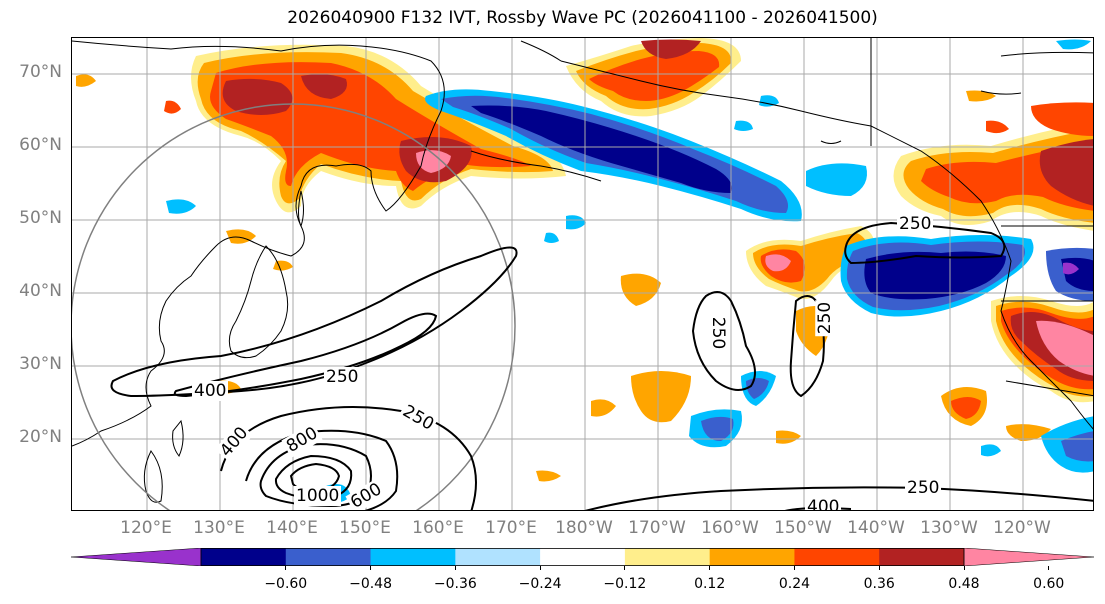 The height and width of the screenshot is (604, 1105). I want to click on lon-label: 140°W, so click(876, 528).